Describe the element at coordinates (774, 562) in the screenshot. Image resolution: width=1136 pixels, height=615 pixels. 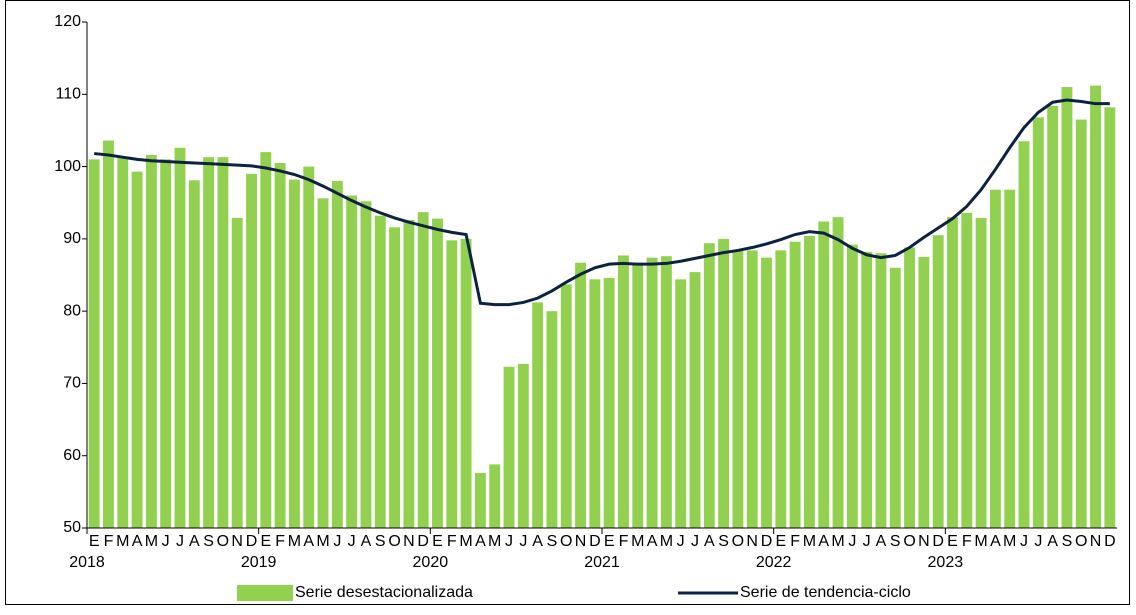
I see `year-label: 2022` at that location.